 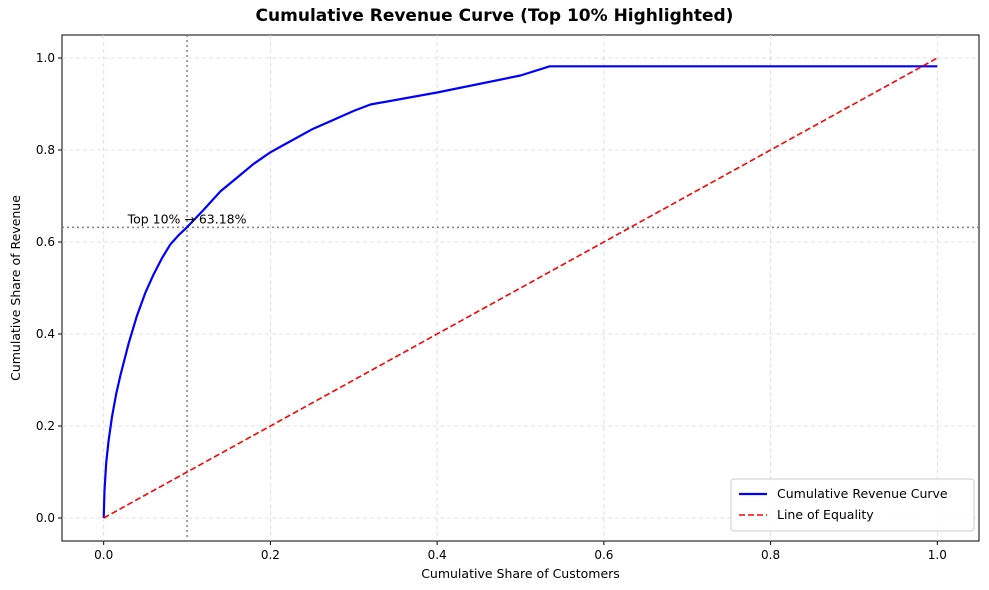 I want to click on y-axis-label: Cumulative Share of Revenue, so click(x=15, y=288).